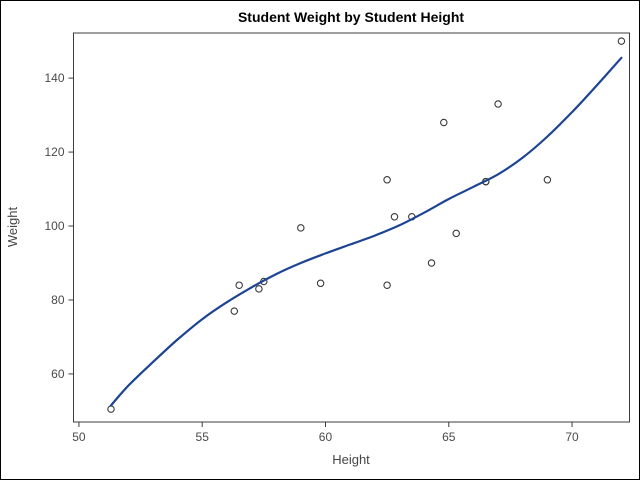  Describe the element at coordinates (12, 227) in the screenshot. I see `y-axis-label: Weight` at that location.